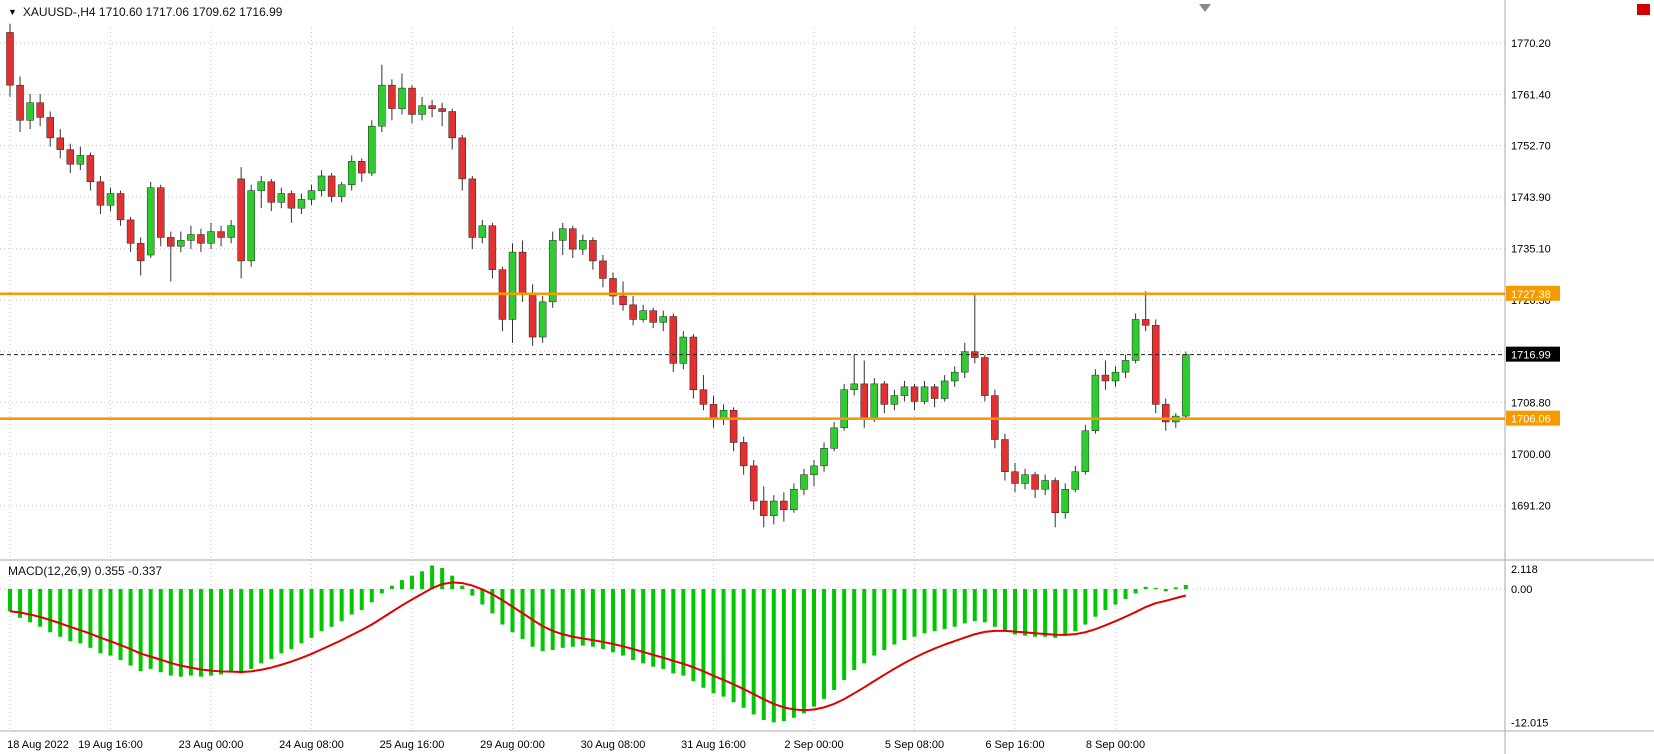  Describe the element at coordinates (1524, 570) in the screenshot. I see `svg-text: 2.118` at that location.